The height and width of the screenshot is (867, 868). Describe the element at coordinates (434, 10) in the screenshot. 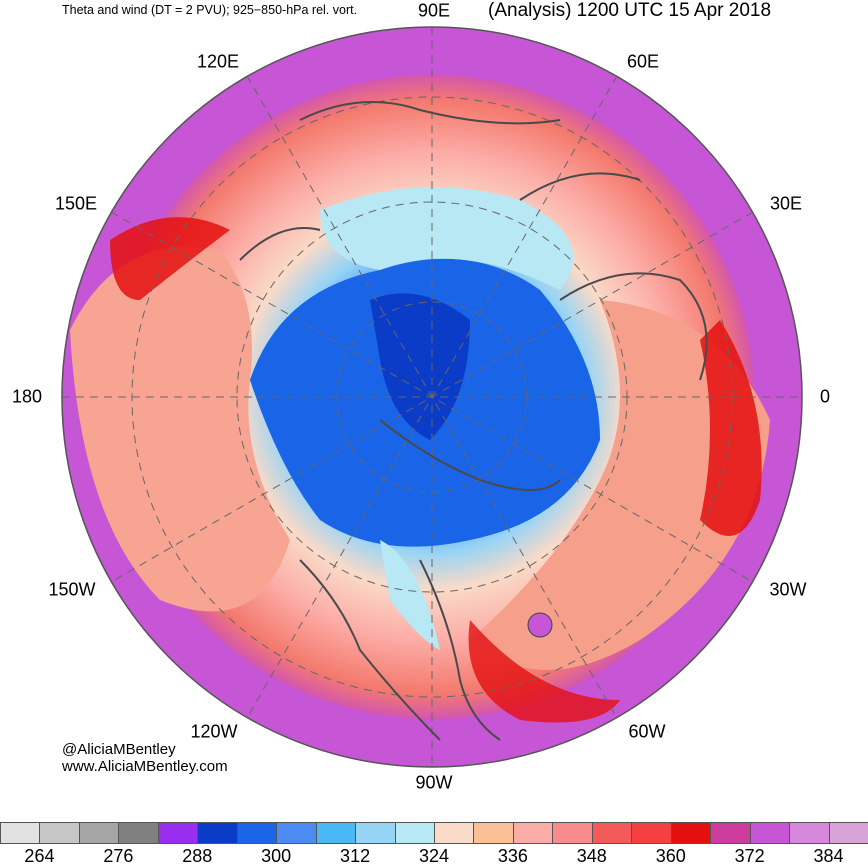

I see `lon-90e: 90E` at that location.